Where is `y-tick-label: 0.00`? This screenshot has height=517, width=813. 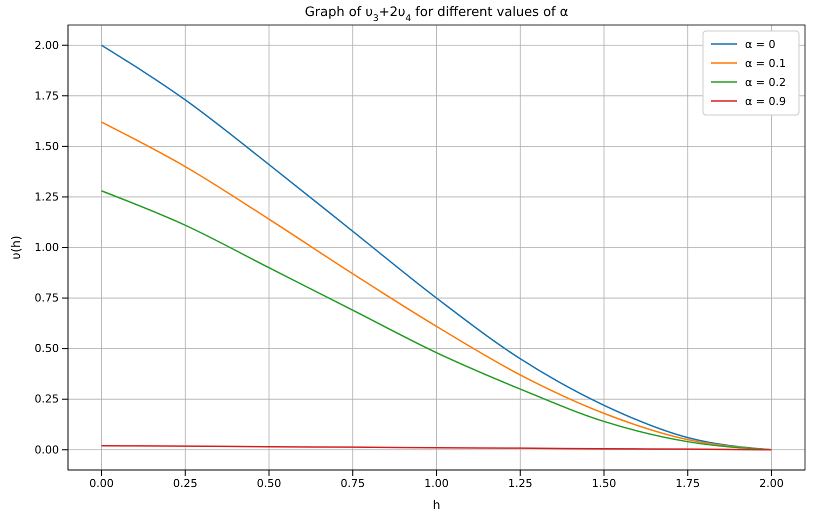
y-tick-label: 0.00 is located at coordinates (46, 449).